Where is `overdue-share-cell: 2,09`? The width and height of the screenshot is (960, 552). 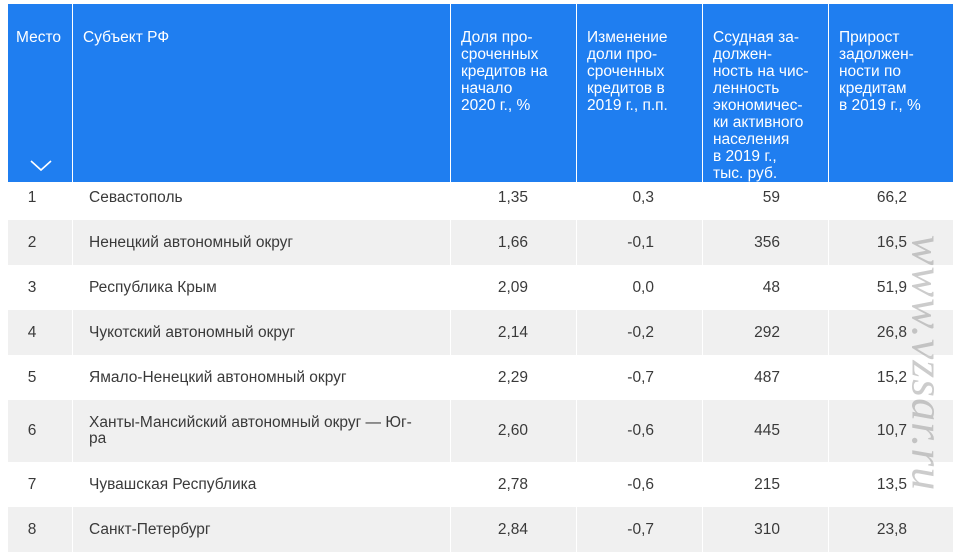
overdue-share-cell: 2,09 is located at coordinates (513, 287).